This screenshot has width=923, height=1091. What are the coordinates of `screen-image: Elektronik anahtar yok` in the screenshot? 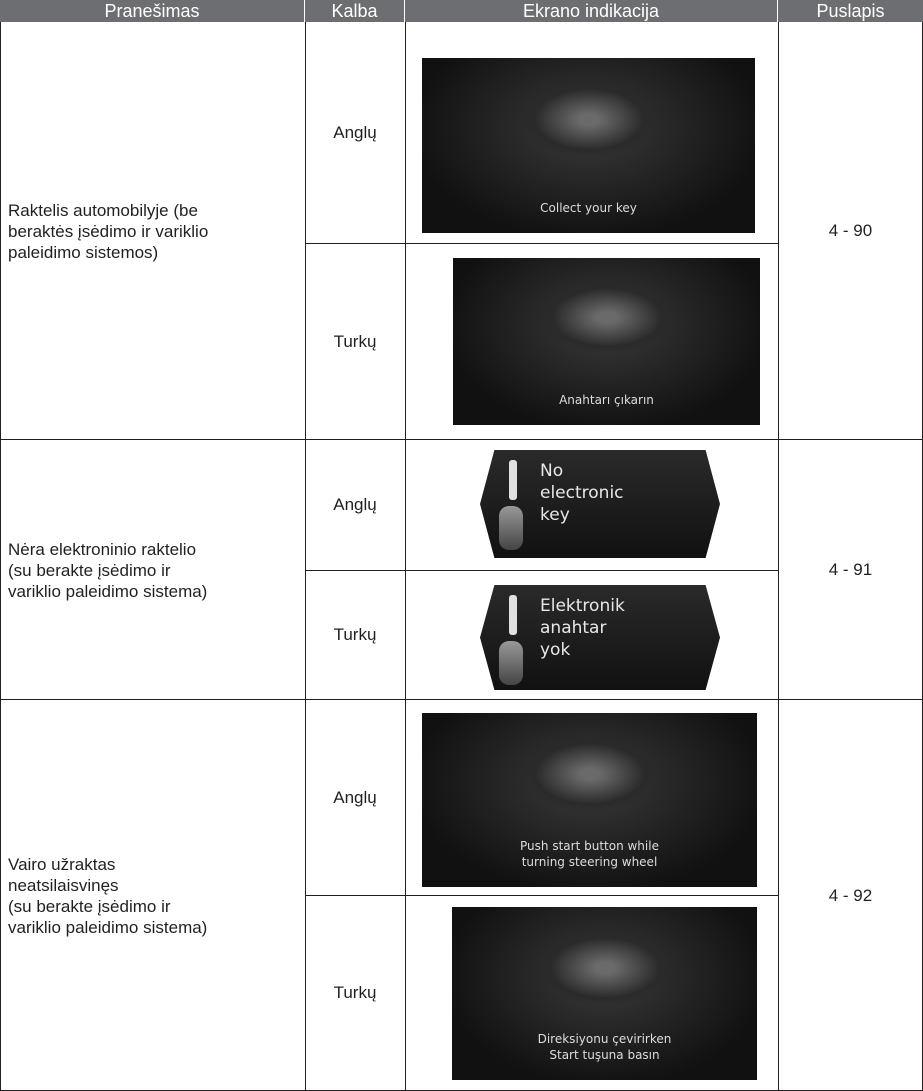 It's located at (600, 637).